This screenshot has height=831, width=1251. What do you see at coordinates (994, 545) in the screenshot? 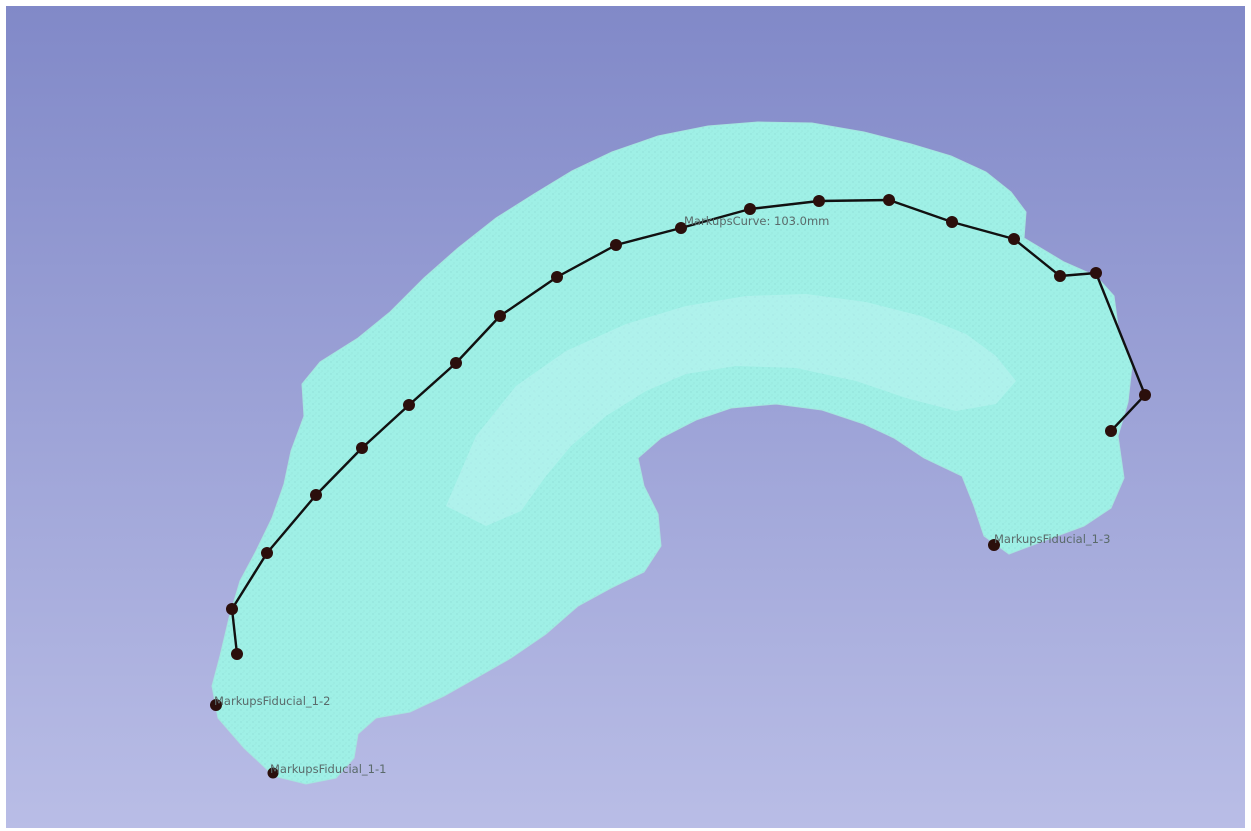
I see `fiducial-3-point` at bounding box center [994, 545].